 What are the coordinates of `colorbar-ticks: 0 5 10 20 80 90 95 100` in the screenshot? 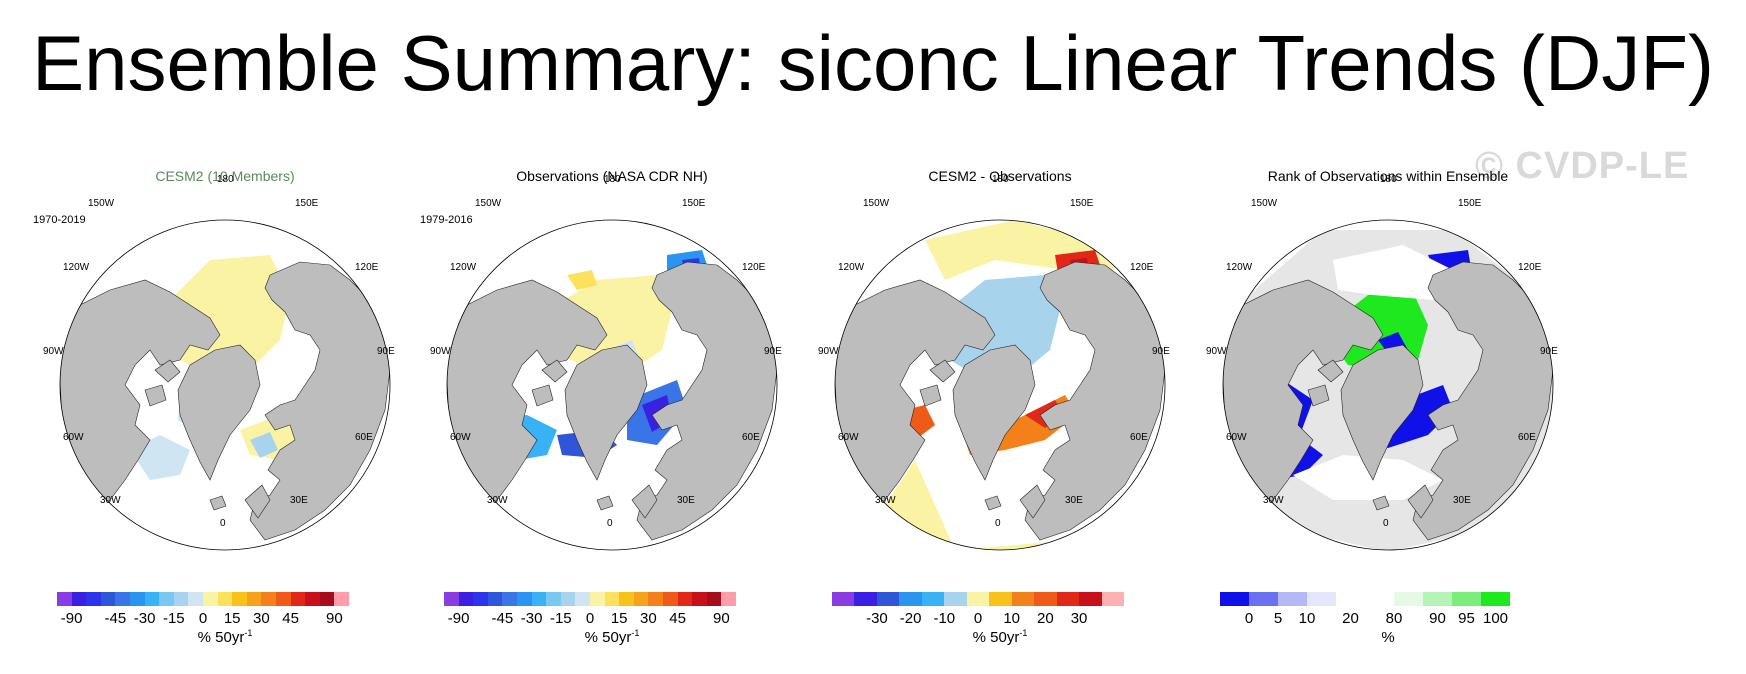 It's located at (1365, 619).